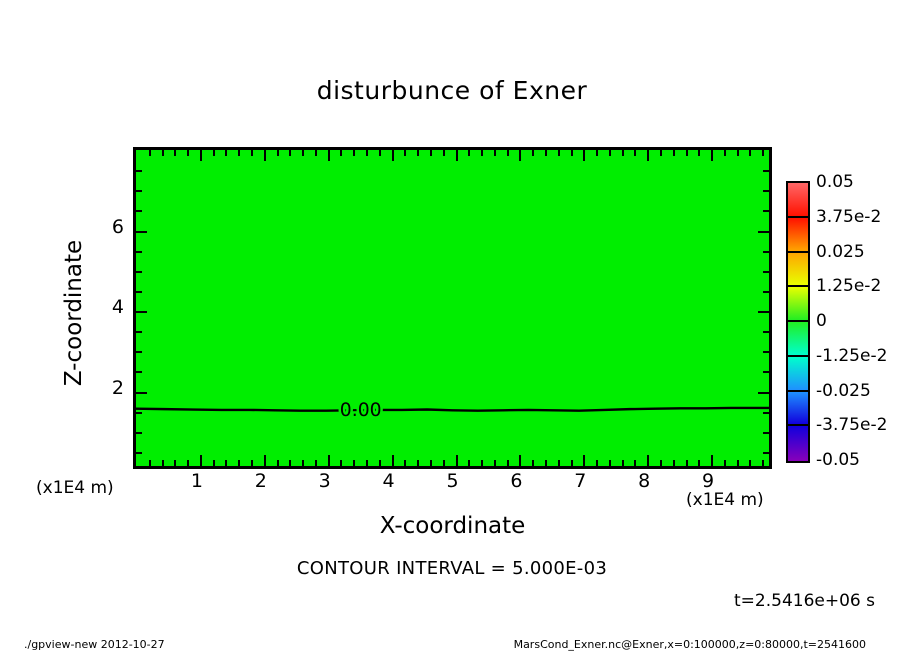 This screenshot has width=904, height=654. Describe the element at coordinates (94, 644) in the screenshot. I see `footer-command-label: ./gpview-new 2012-10-27` at that location.